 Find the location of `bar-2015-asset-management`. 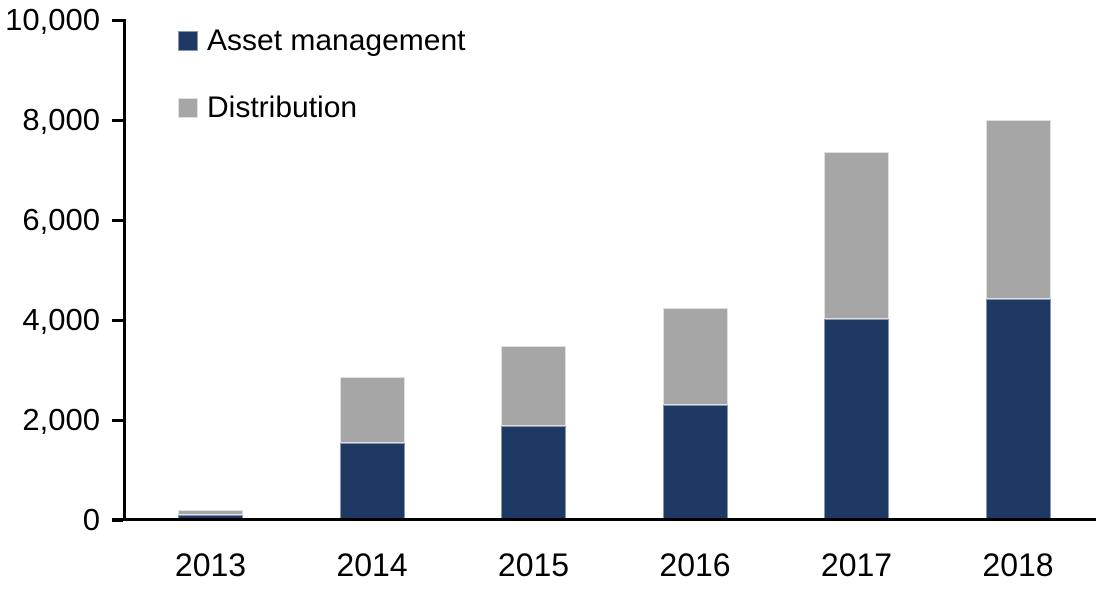

bar-2015-asset-management is located at coordinates (533, 472).